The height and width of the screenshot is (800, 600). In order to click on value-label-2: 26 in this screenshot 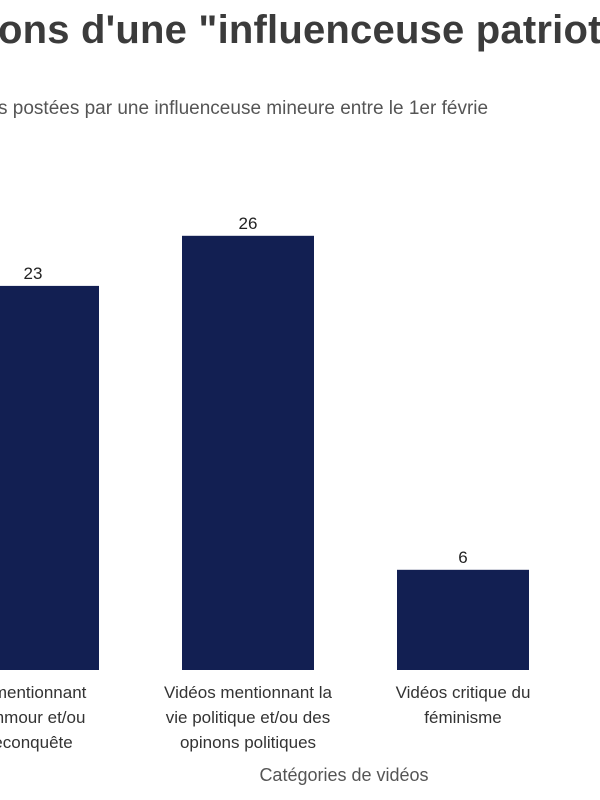, I will do `click(248, 223)`.